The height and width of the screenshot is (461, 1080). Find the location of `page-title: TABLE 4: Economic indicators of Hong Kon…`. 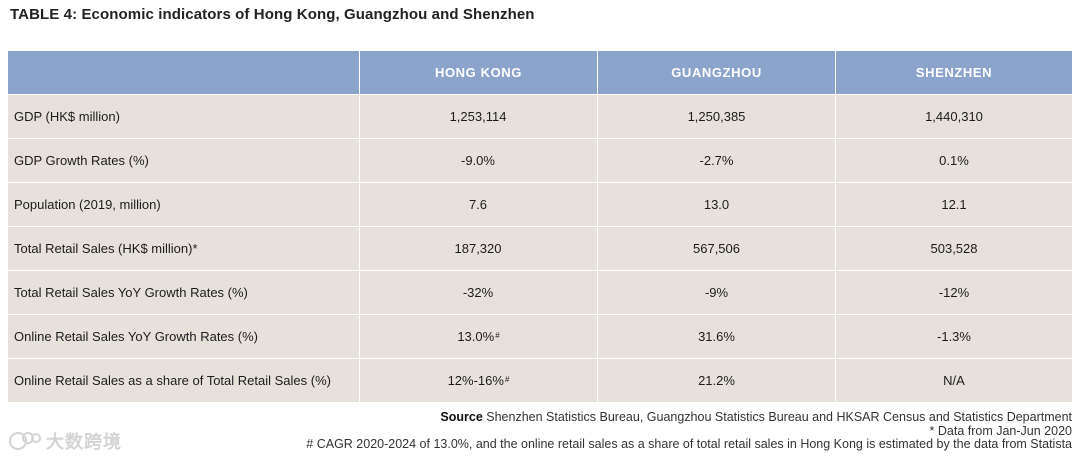

page-title: TABLE 4: Economic indicators of Hong Kon… is located at coordinates (272, 14).